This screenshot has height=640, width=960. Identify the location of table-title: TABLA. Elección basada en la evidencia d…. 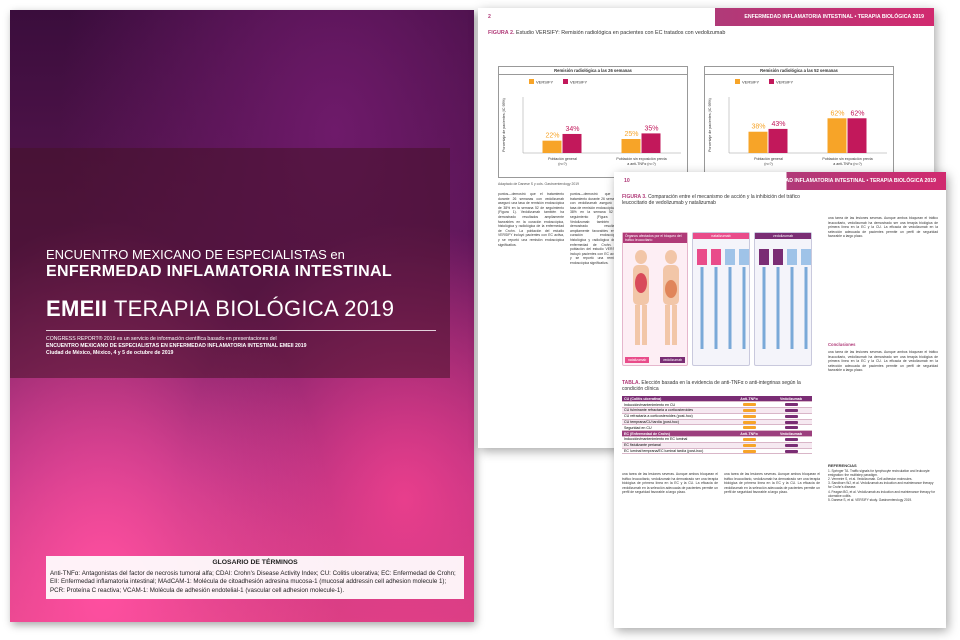
(717, 386).